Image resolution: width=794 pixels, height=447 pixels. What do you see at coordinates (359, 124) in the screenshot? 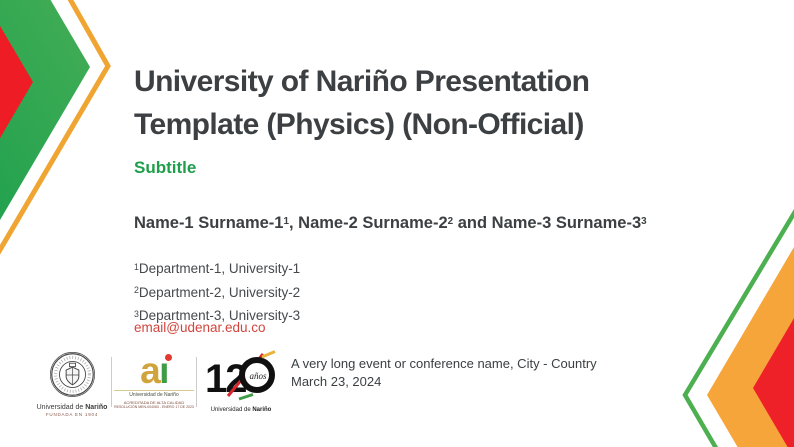
I see `title-line-2: Template (Physics) (Non-Official)` at bounding box center [359, 124].